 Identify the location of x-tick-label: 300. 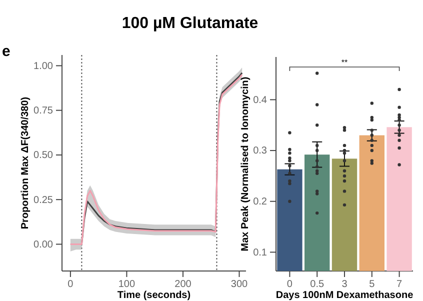
(239, 284).